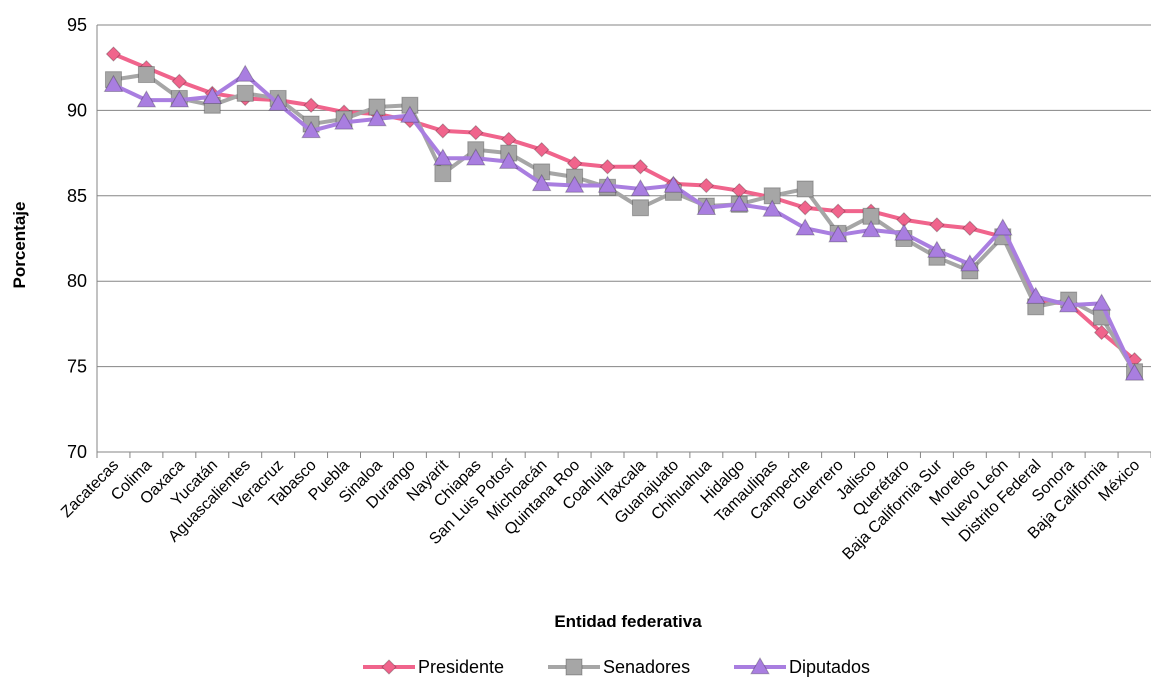  I want to click on legend-label: Senadores, so click(646, 667).